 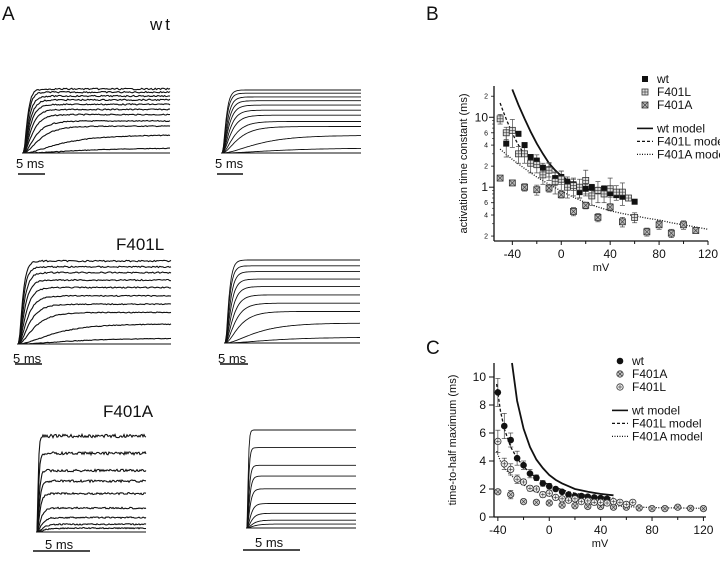 I want to click on legend-label: wt model, so click(x=680, y=128).